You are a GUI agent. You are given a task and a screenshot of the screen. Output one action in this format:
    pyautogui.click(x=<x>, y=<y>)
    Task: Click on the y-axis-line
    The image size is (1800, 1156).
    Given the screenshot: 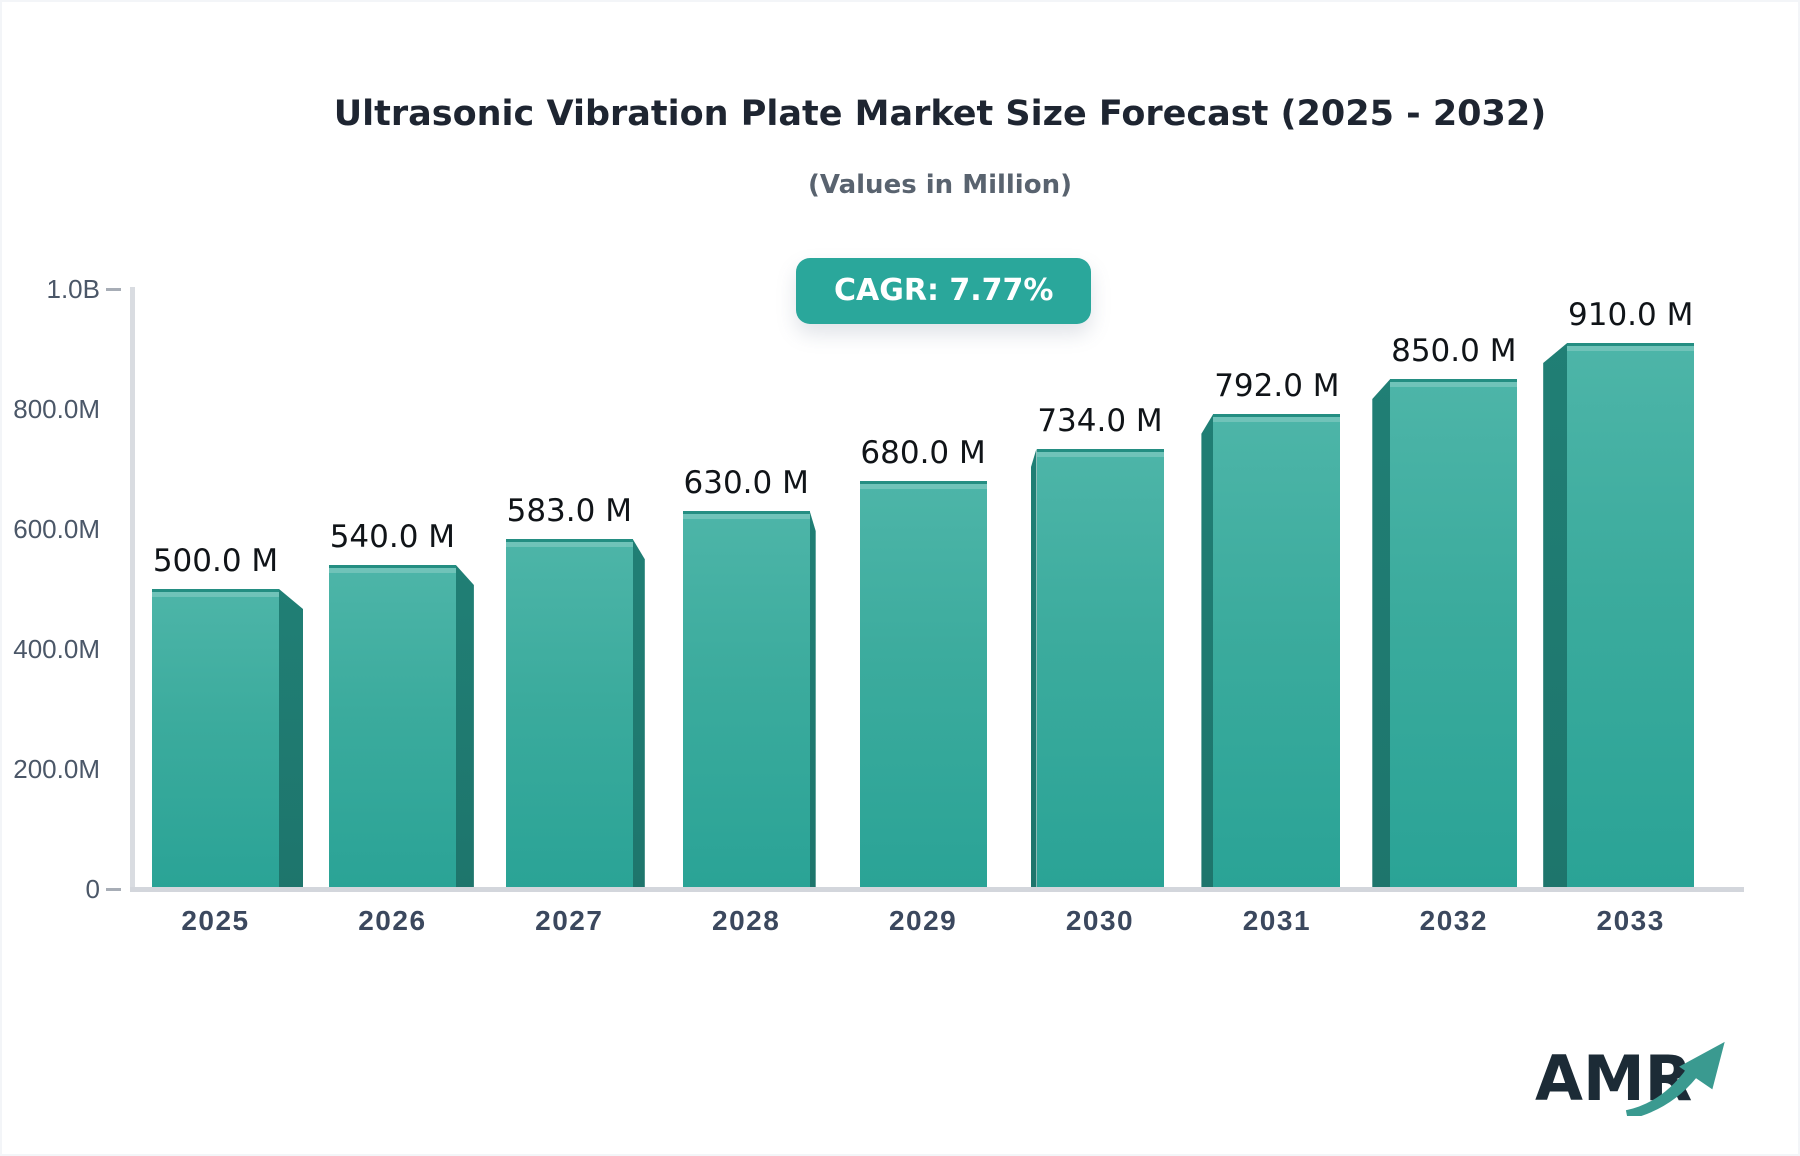 What is the action you would take?
    pyautogui.click(x=132, y=589)
    